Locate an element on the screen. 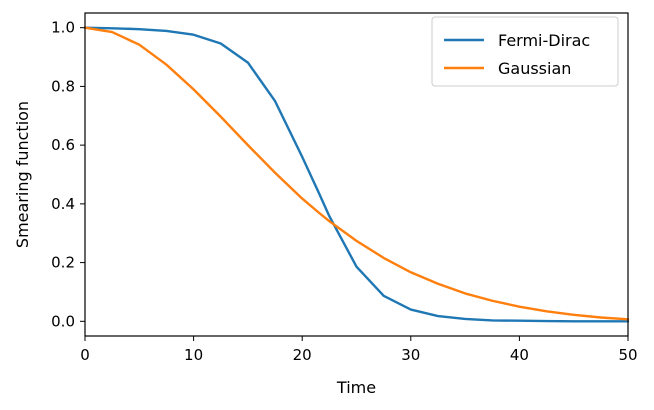  x-axis-label: Time is located at coordinates (356, 387).